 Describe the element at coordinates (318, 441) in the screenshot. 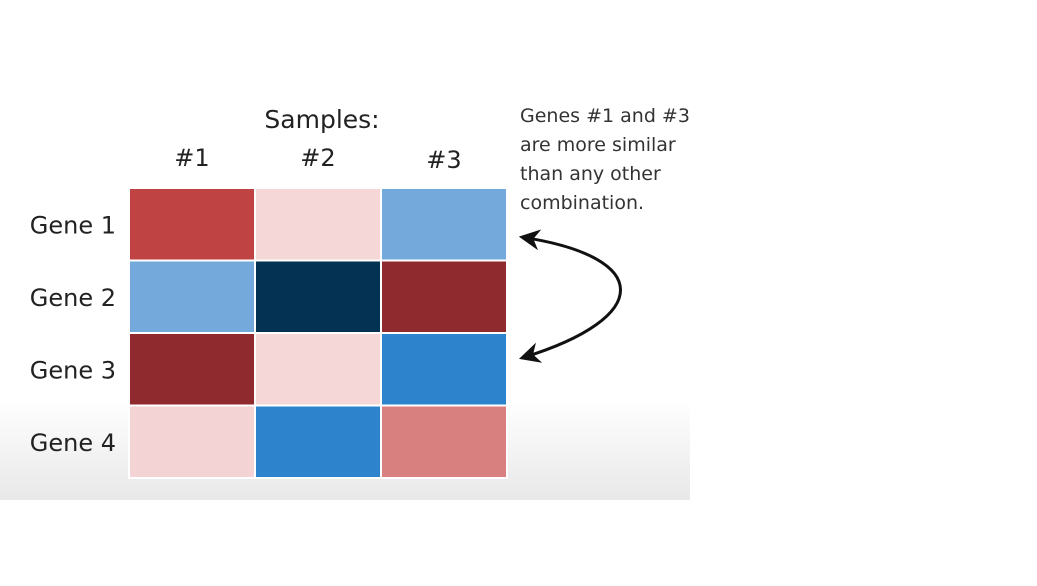

I see `heatmap-cell-gene4-sample2` at that location.